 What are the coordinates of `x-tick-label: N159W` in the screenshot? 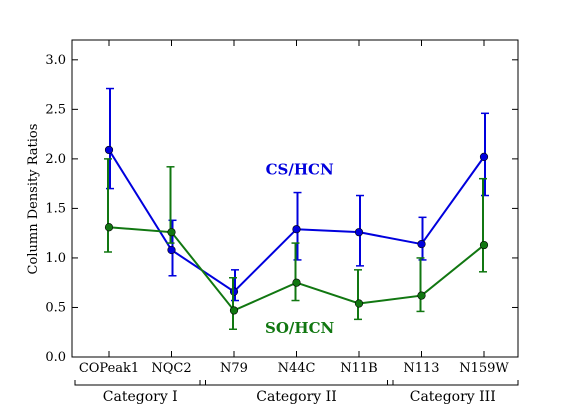 It's located at (484, 368).